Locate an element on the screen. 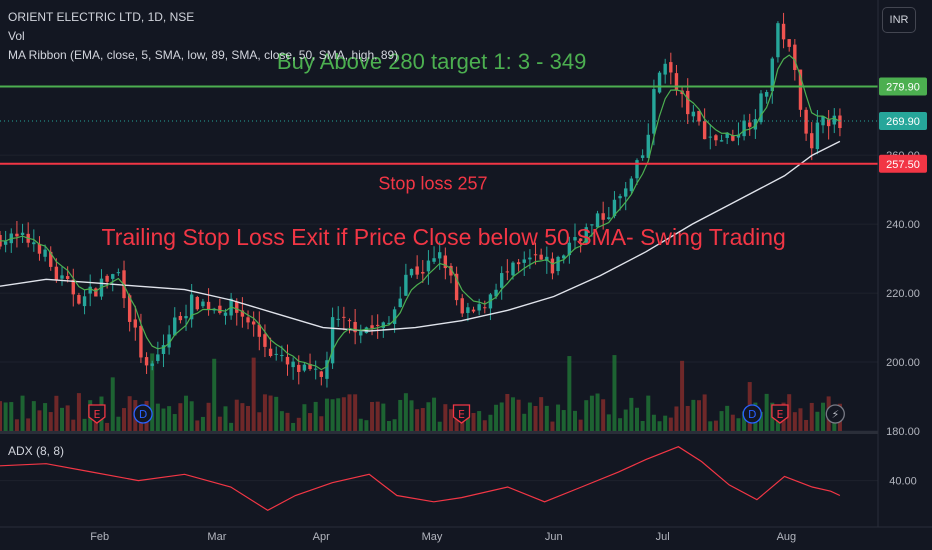  currency-button: INR is located at coordinates (899, 20).